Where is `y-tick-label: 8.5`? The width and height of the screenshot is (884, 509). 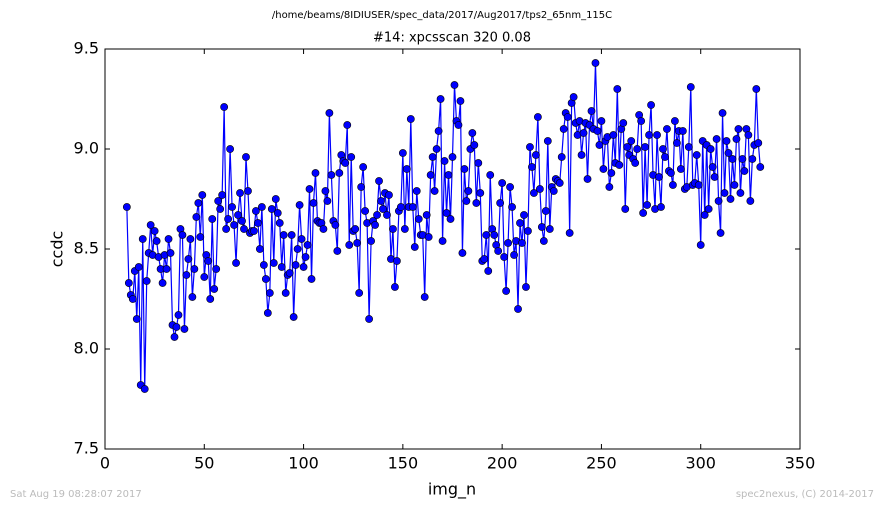 y-tick-label: 8.5 is located at coordinates (86, 248).